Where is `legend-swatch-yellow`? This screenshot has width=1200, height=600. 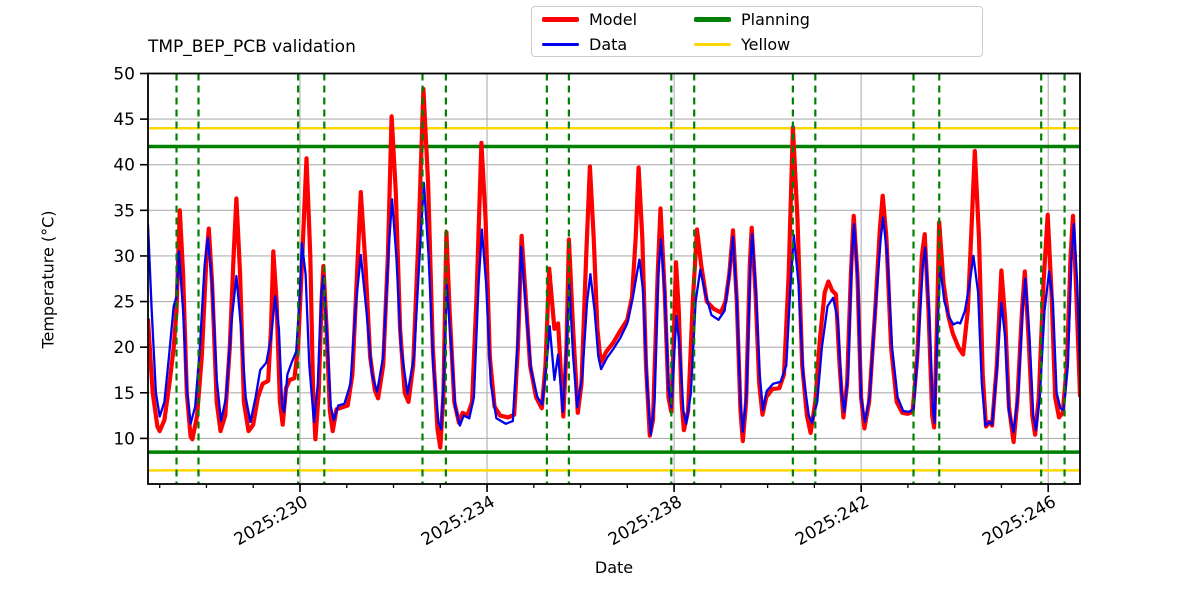 legend-swatch-yellow is located at coordinates (712, 44).